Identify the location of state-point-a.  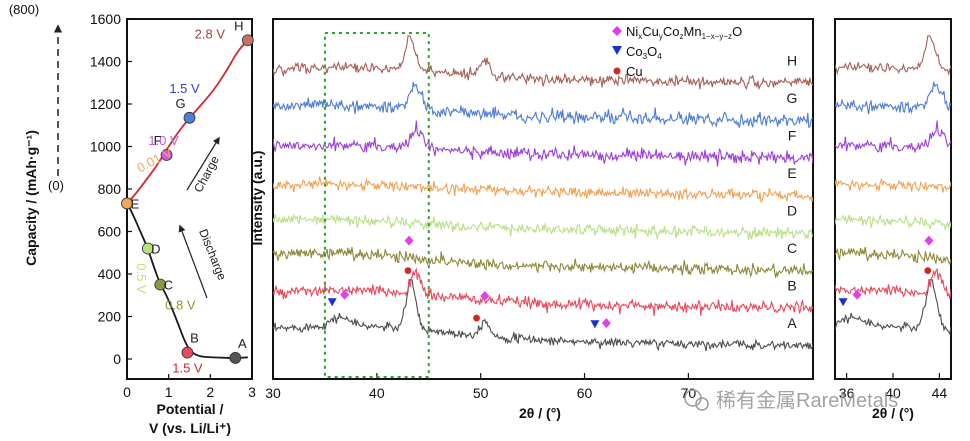
(235, 358).